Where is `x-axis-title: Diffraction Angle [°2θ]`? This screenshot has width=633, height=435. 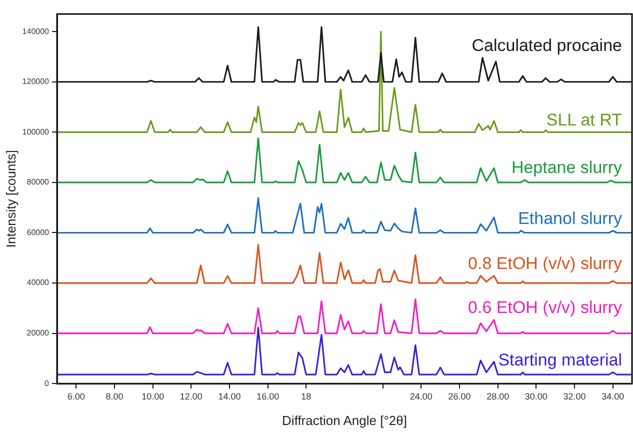 x-axis-title: Diffraction Angle [°2θ] is located at coordinates (344, 420).